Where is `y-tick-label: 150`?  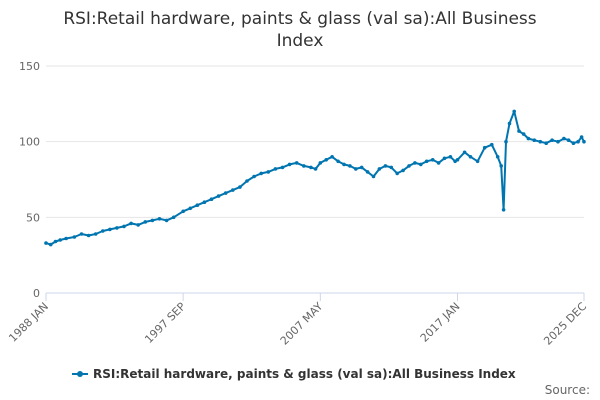 y-tick-label: 150 is located at coordinates (29, 66).